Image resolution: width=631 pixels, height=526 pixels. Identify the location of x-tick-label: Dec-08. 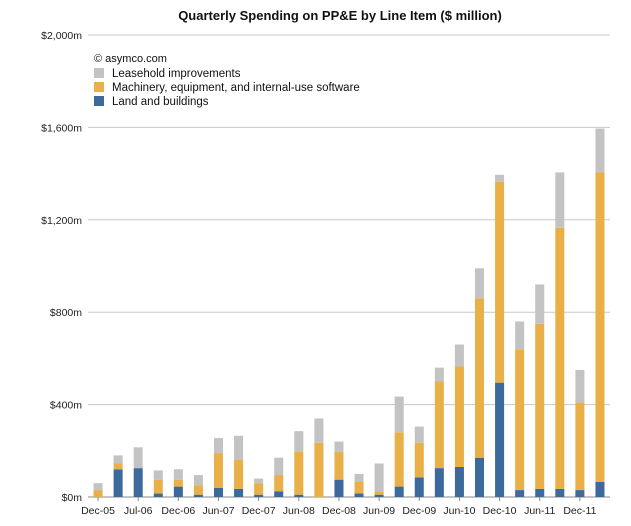
(339, 511).